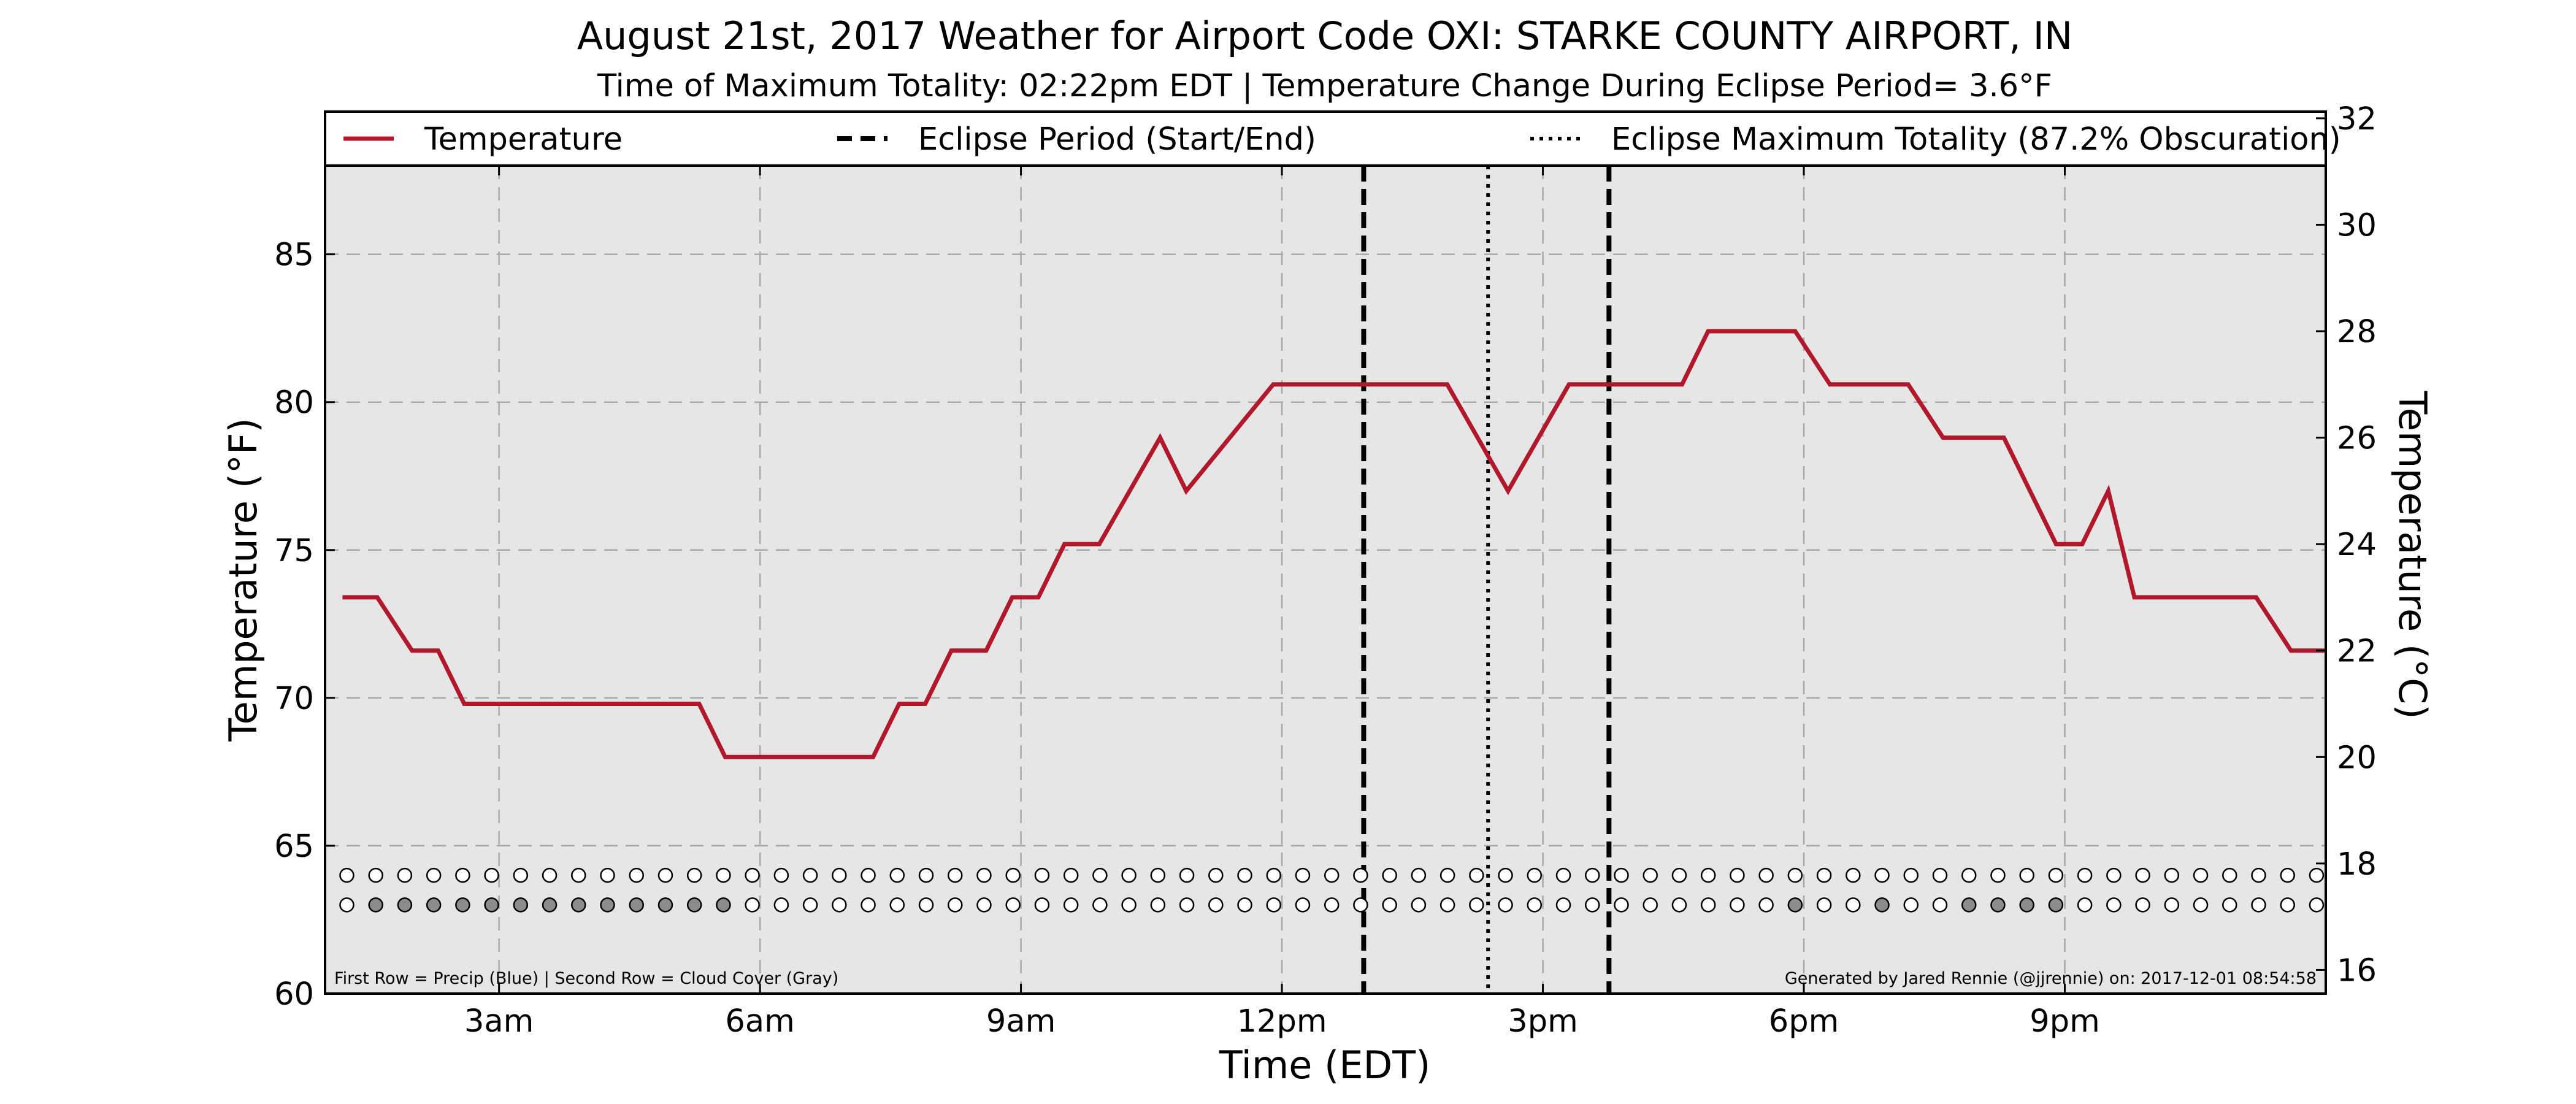 The width and height of the screenshot is (2576, 1104). I want to click on x-tick-label: 12pm, so click(1282, 1021).